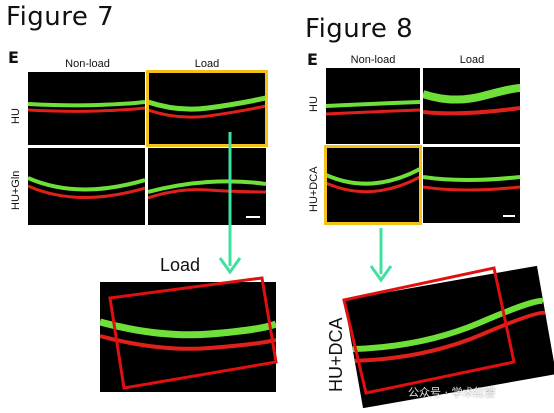 The width and height of the screenshot is (554, 413). What do you see at coordinates (86, 108) in the screenshot?
I see `figure7-micrograph-hu-nonload` at bounding box center [86, 108].